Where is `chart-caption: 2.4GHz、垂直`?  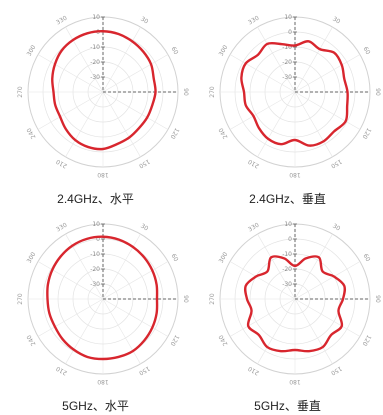 chart-caption: 2.4GHz、垂直 is located at coordinates (287, 199).